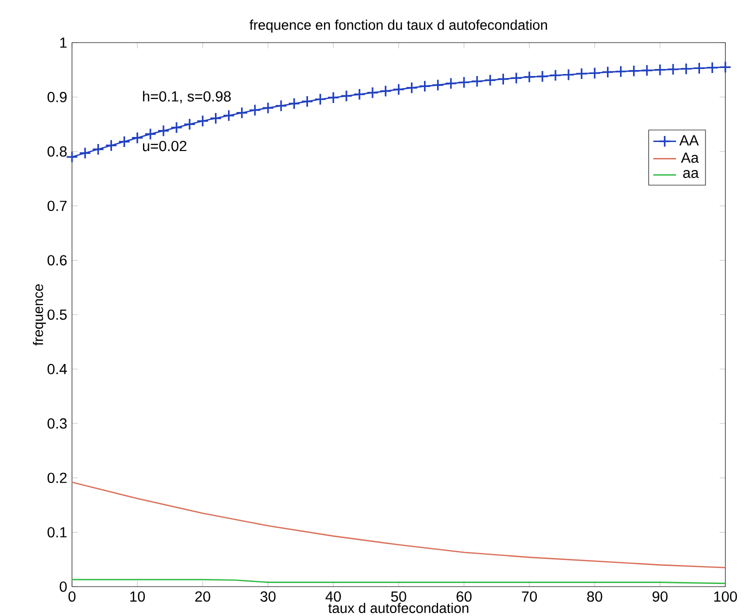 The width and height of the screenshot is (750, 616). Describe the element at coordinates (57, 315) in the screenshot. I see `y-tick-label: 0.5` at that location.